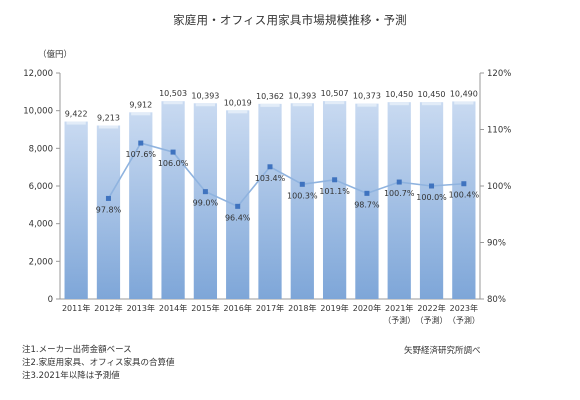 Image resolution: width=580 pixels, height=400 pixels. I want to click on bar-value-label: 9,912, so click(140, 104).